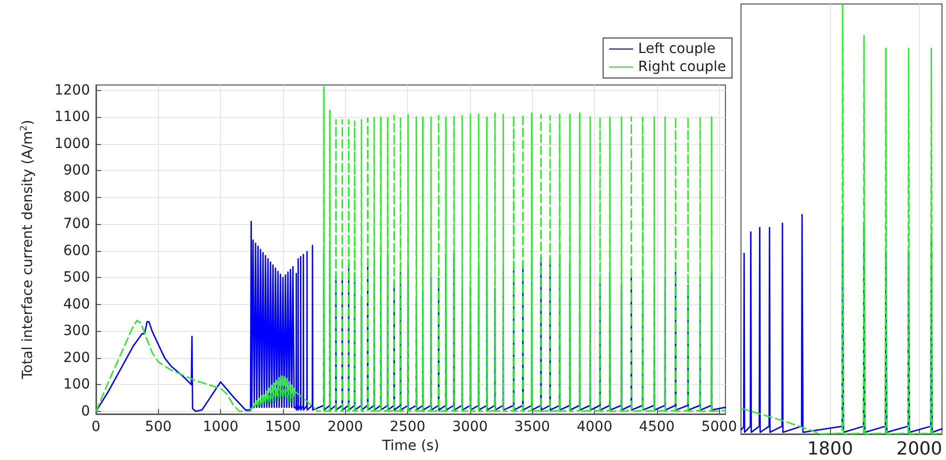 This screenshot has width=946, height=460. What do you see at coordinates (594, 427) in the screenshot?
I see `x-tick-label: 4000` at bounding box center [594, 427].